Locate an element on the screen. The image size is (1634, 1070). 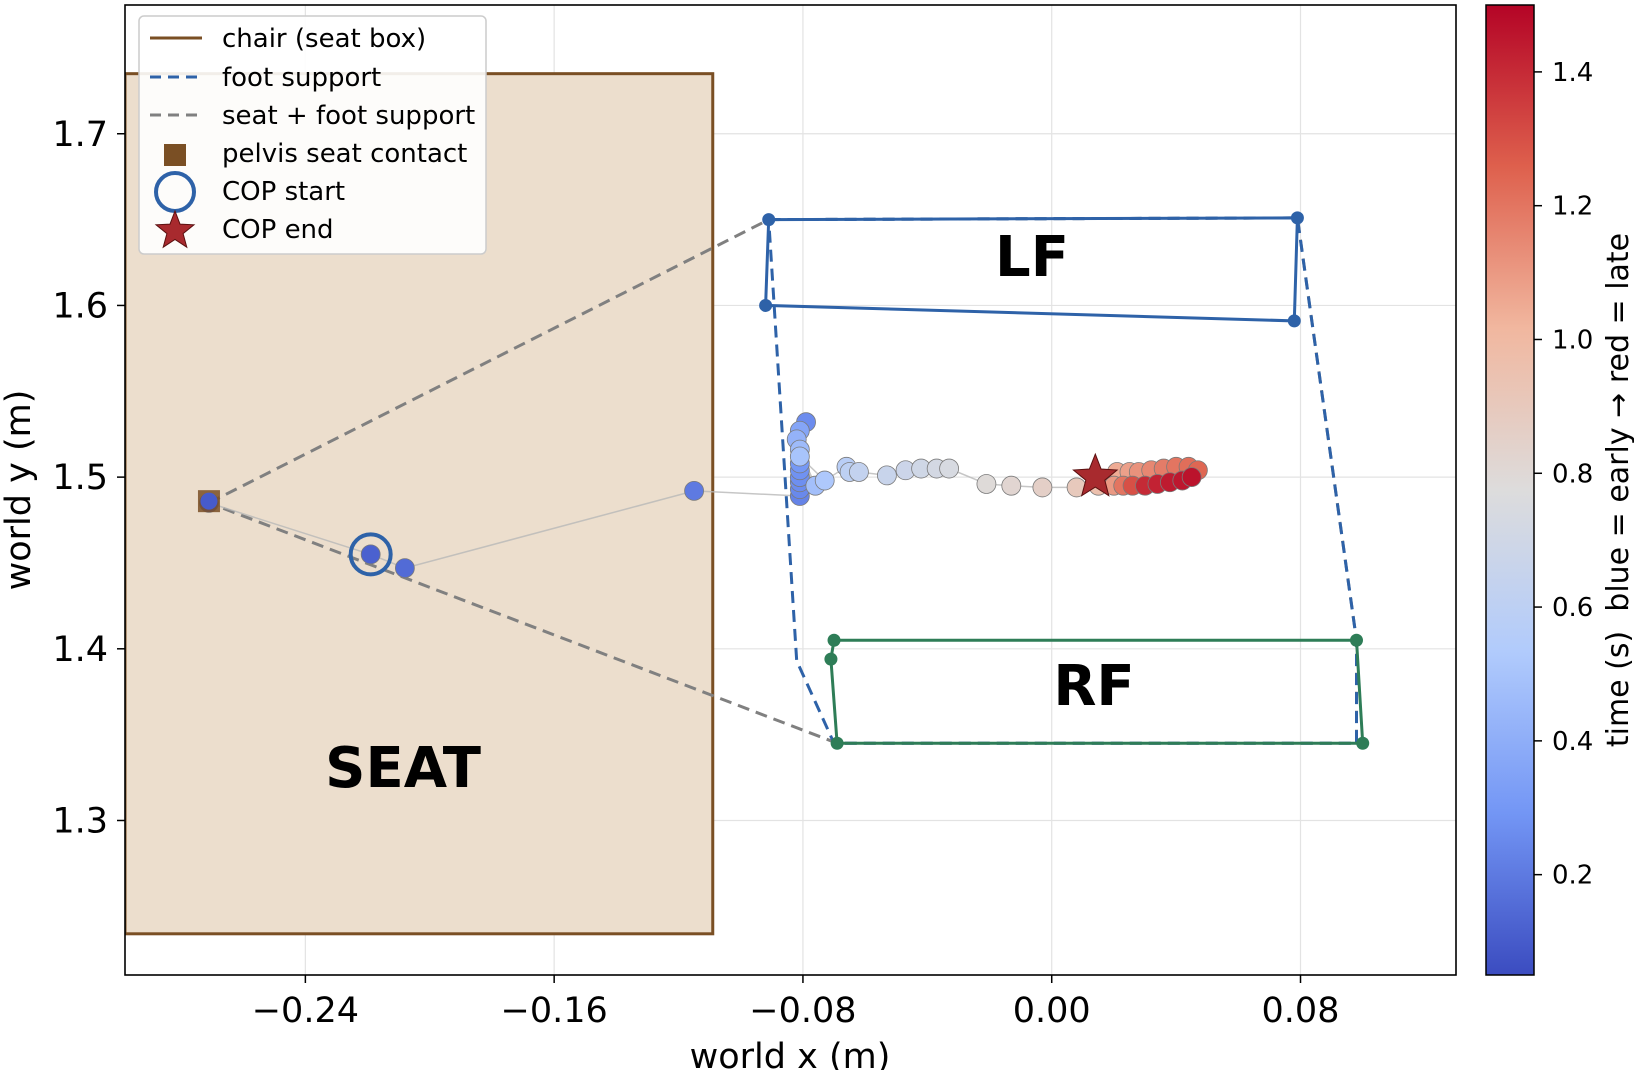
y-tick-label: 1.4 is located at coordinates (80, 650).